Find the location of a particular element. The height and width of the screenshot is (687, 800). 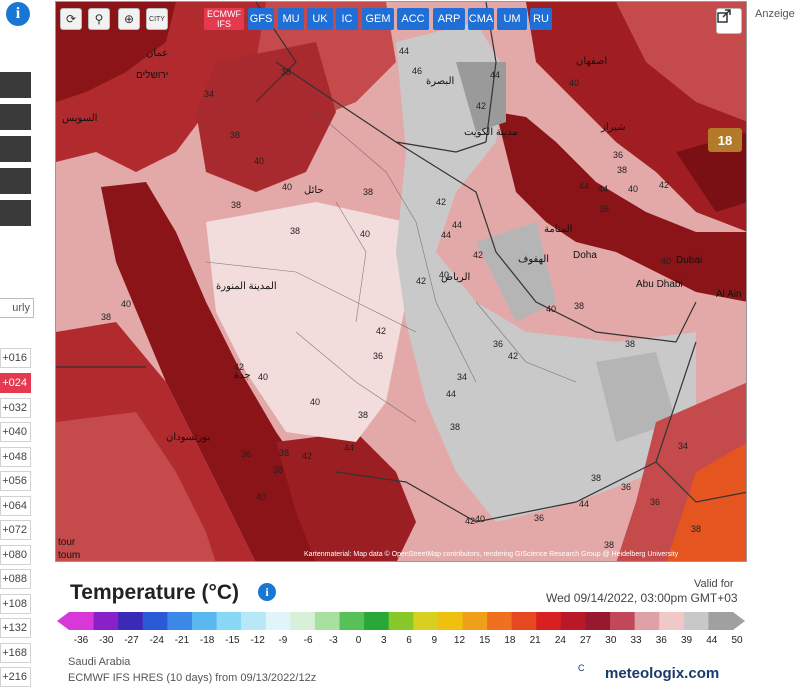

forecast-step-072: +072 is located at coordinates (15, 530).